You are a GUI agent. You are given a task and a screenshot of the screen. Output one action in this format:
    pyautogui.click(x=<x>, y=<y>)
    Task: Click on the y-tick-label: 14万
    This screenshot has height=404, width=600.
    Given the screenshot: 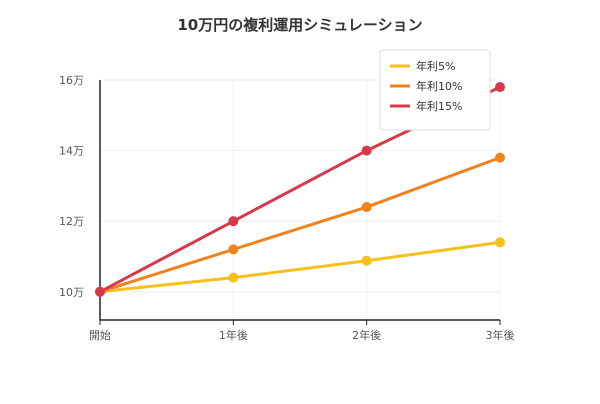 What is the action you would take?
    pyautogui.click(x=71, y=151)
    